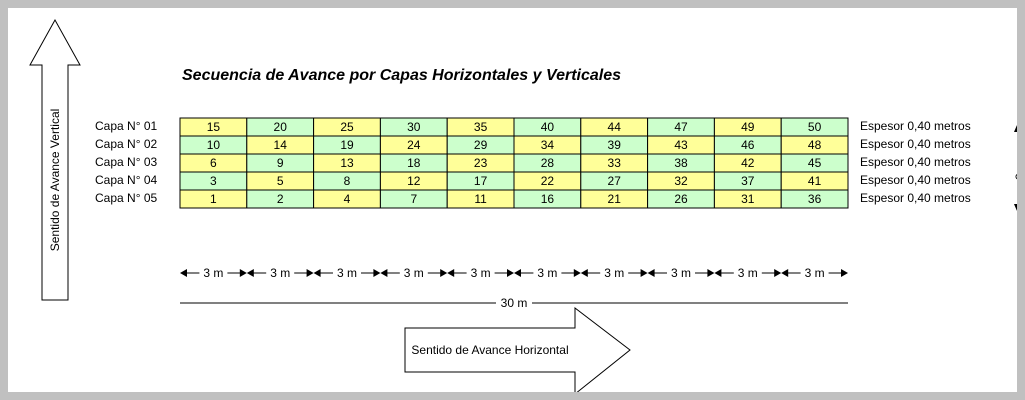 The height and width of the screenshot is (400, 1025). I want to click on total-label-bg, so click(514, 303).